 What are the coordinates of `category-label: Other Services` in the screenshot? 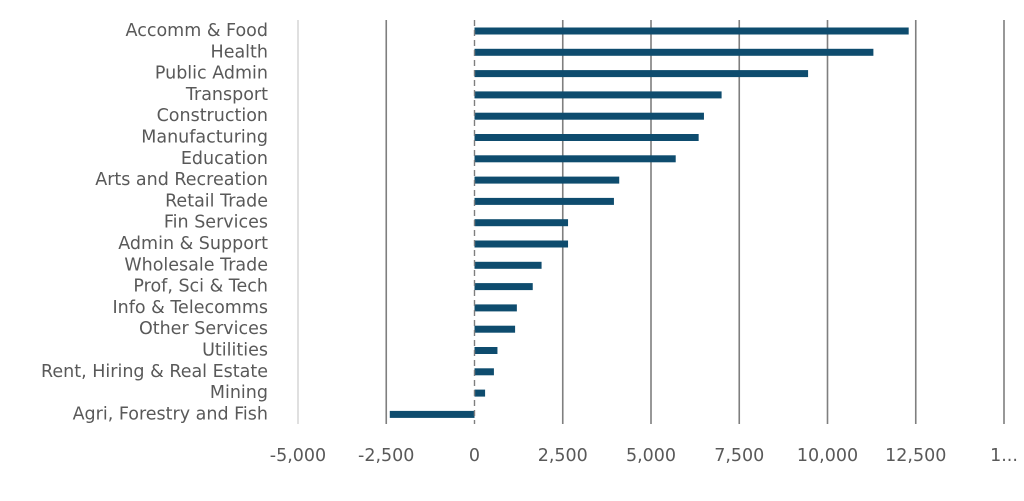 It's located at (203, 329).